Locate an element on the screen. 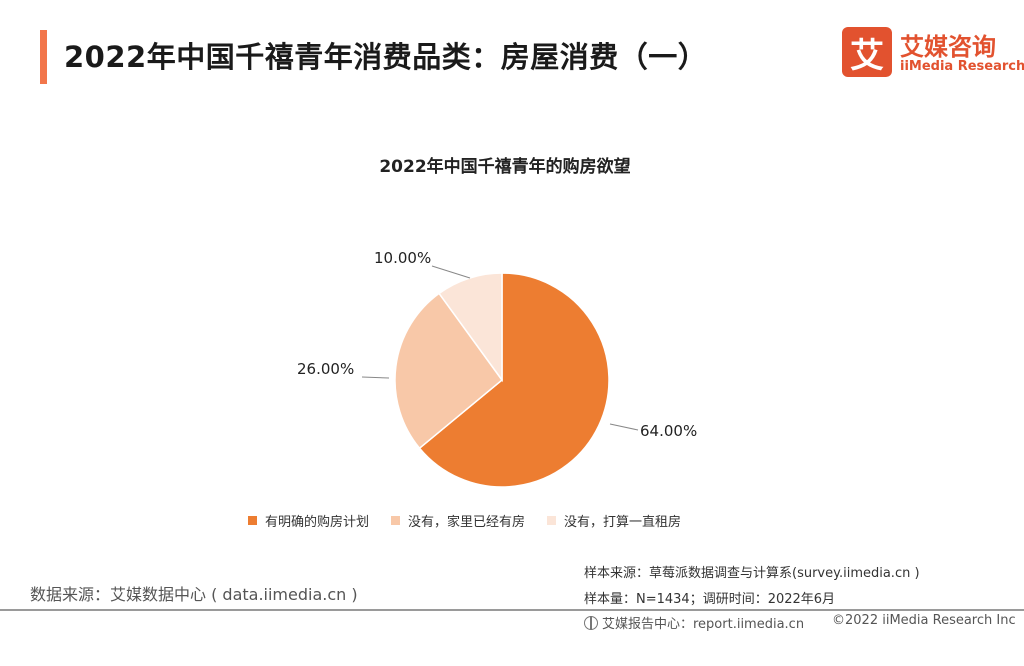  slice-data-label: 26.00% is located at coordinates (325, 369).